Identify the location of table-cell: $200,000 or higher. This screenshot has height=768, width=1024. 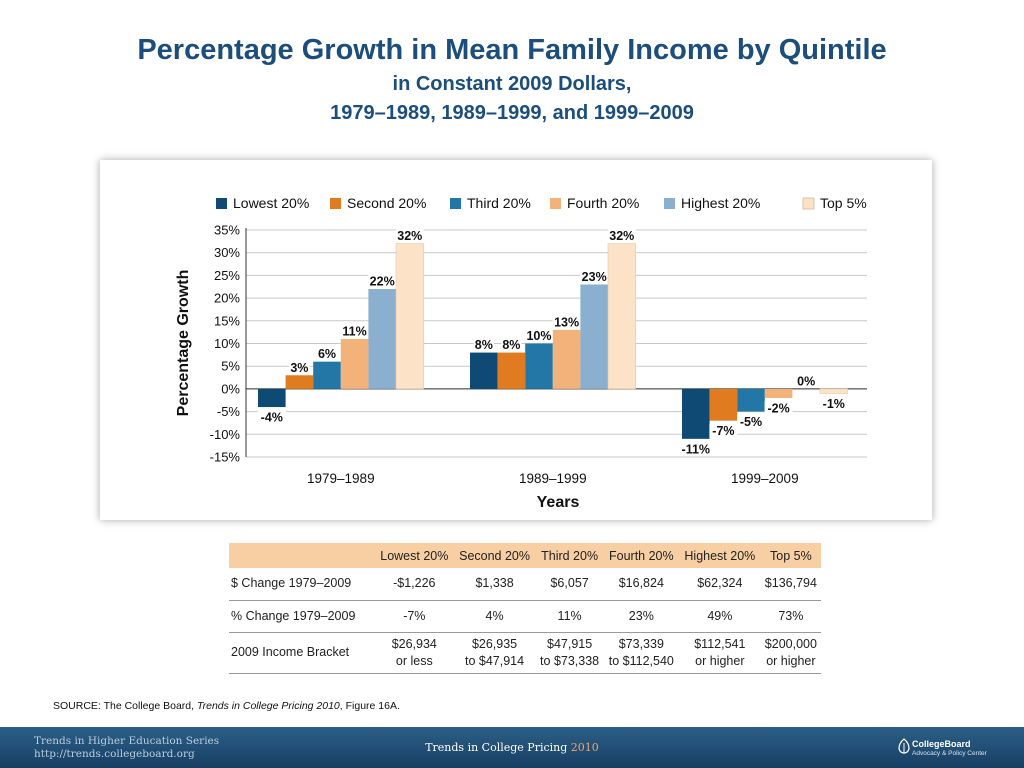
(790, 653).